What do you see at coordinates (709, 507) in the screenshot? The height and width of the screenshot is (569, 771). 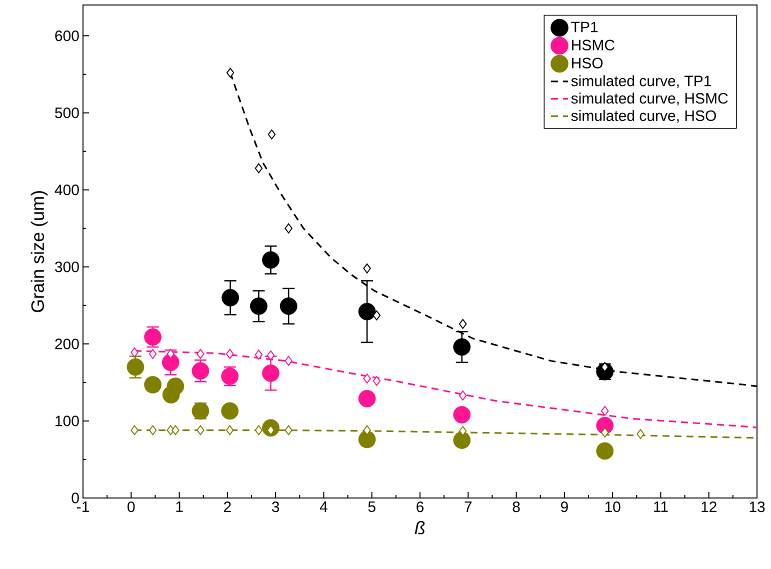 I see `x-tick-label: 12` at bounding box center [709, 507].